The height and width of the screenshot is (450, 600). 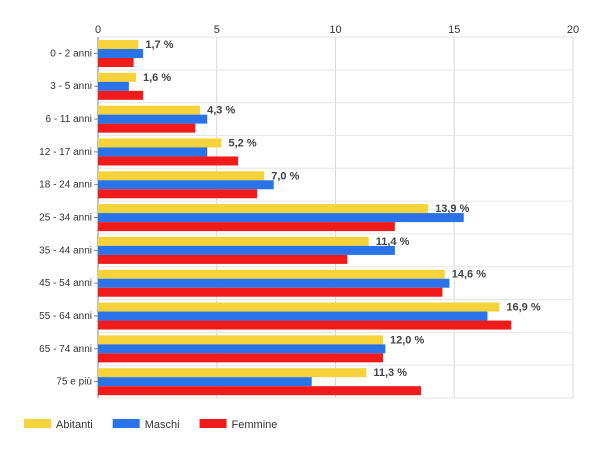 I want to click on data-label: 7,0 %, so click(x=285, y=176).